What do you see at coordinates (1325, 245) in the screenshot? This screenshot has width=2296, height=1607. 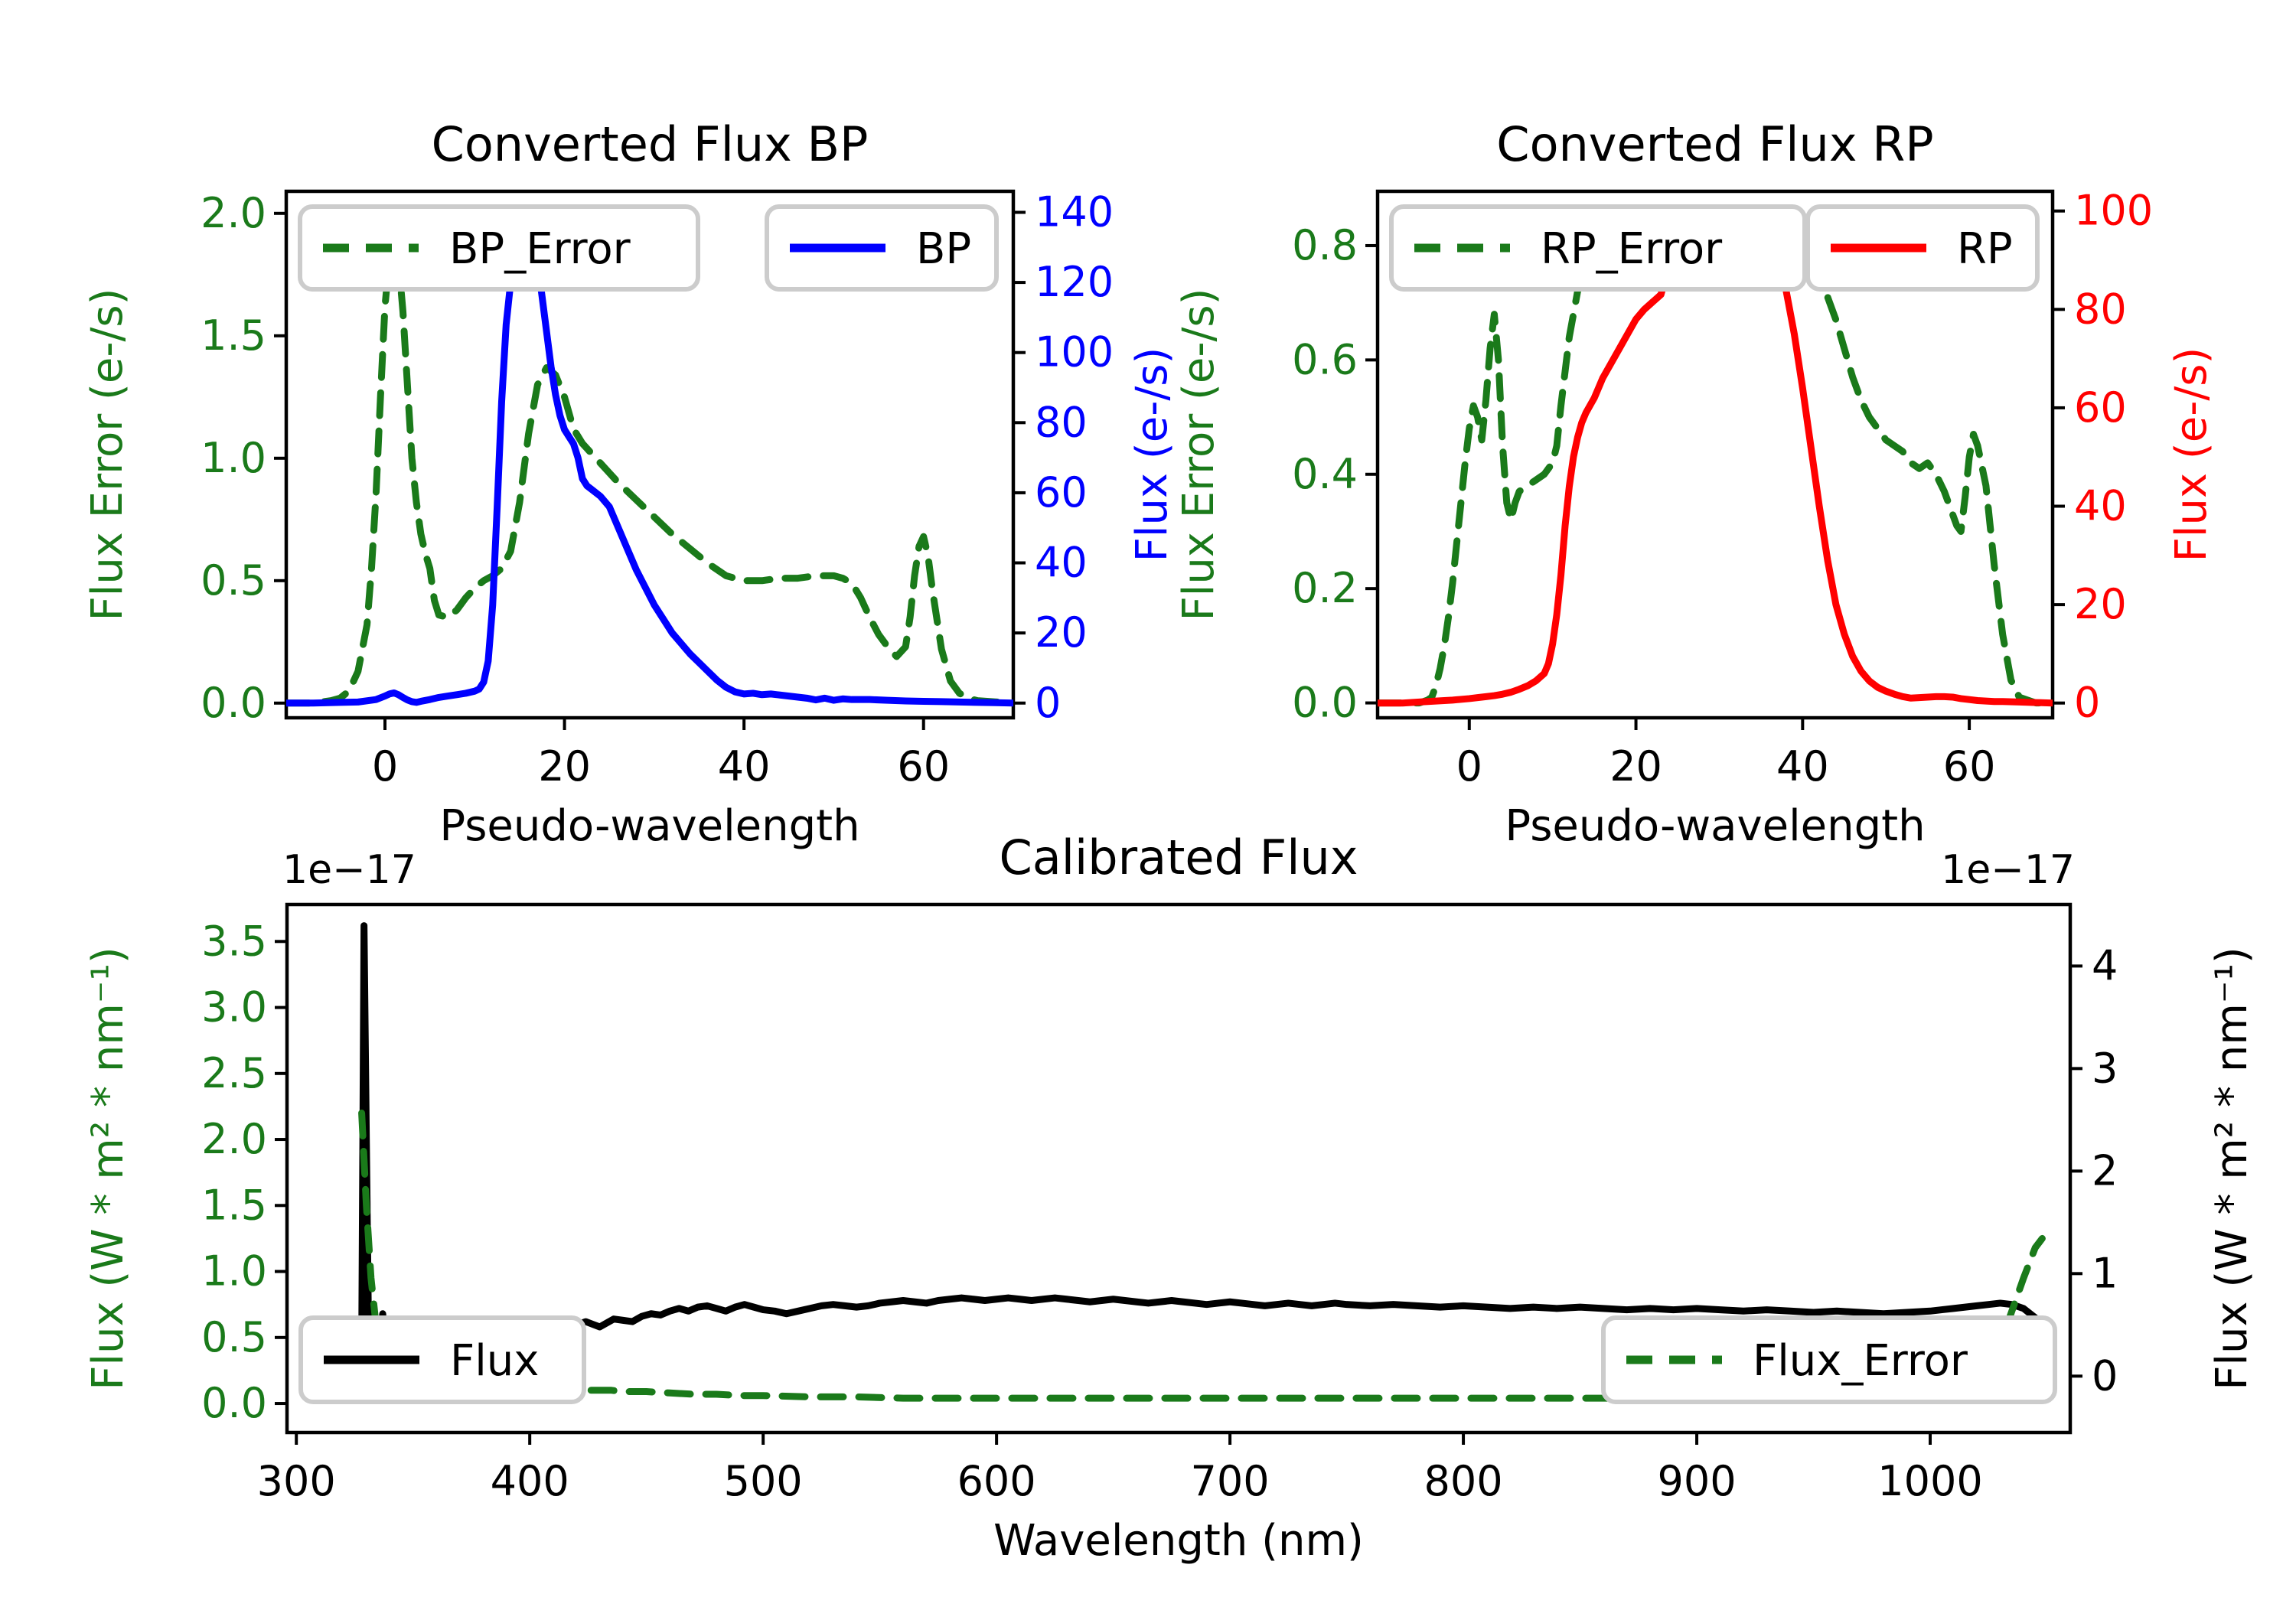 I see `rp-ytick-left-label: 0.8` at bounding box center [1325, 245].